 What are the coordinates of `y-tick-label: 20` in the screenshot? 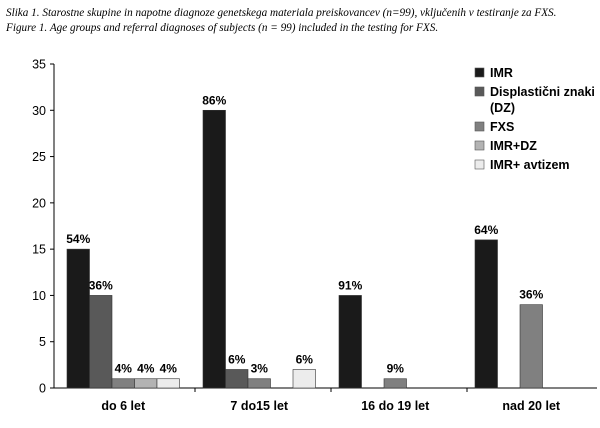 It's located at (39, 203).